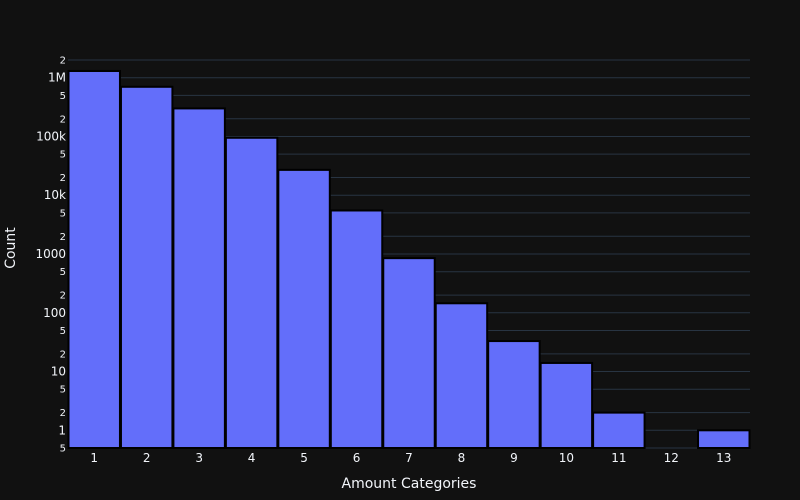 This screenshot has height=500, width=800. What do you see at coordinates (55, 195) in the screenshot?
I see `y-tick-label: 10k` at bounding box center [55, 195].